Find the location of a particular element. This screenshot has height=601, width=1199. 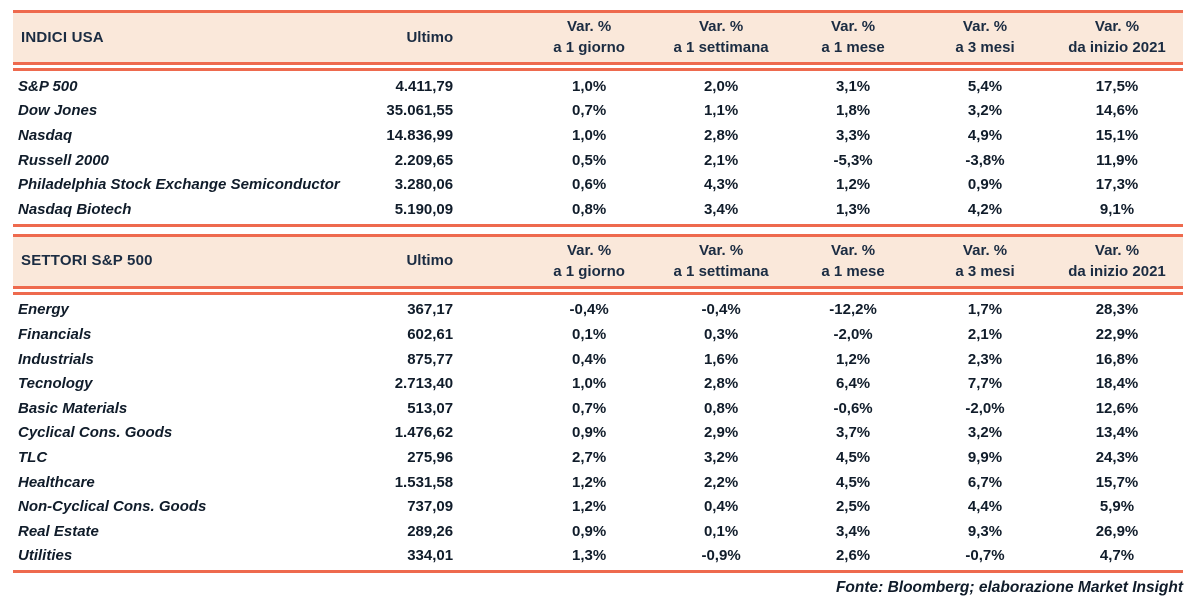

var-value-4: 6,7% is located at coordinates (985, 482).